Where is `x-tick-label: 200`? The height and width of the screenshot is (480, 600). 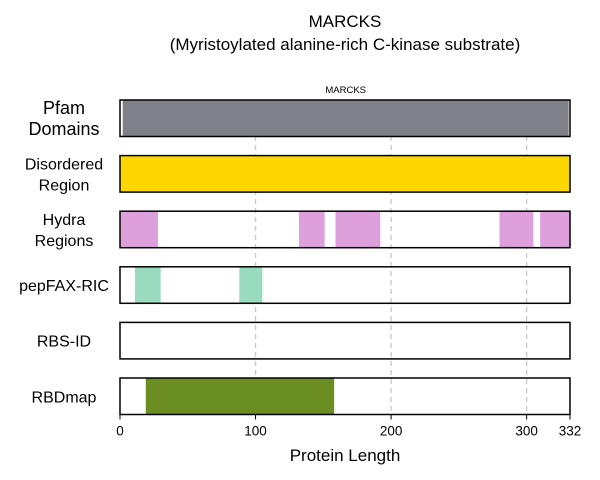
x-tick-label: 200 is located at coordinates (391, 431).